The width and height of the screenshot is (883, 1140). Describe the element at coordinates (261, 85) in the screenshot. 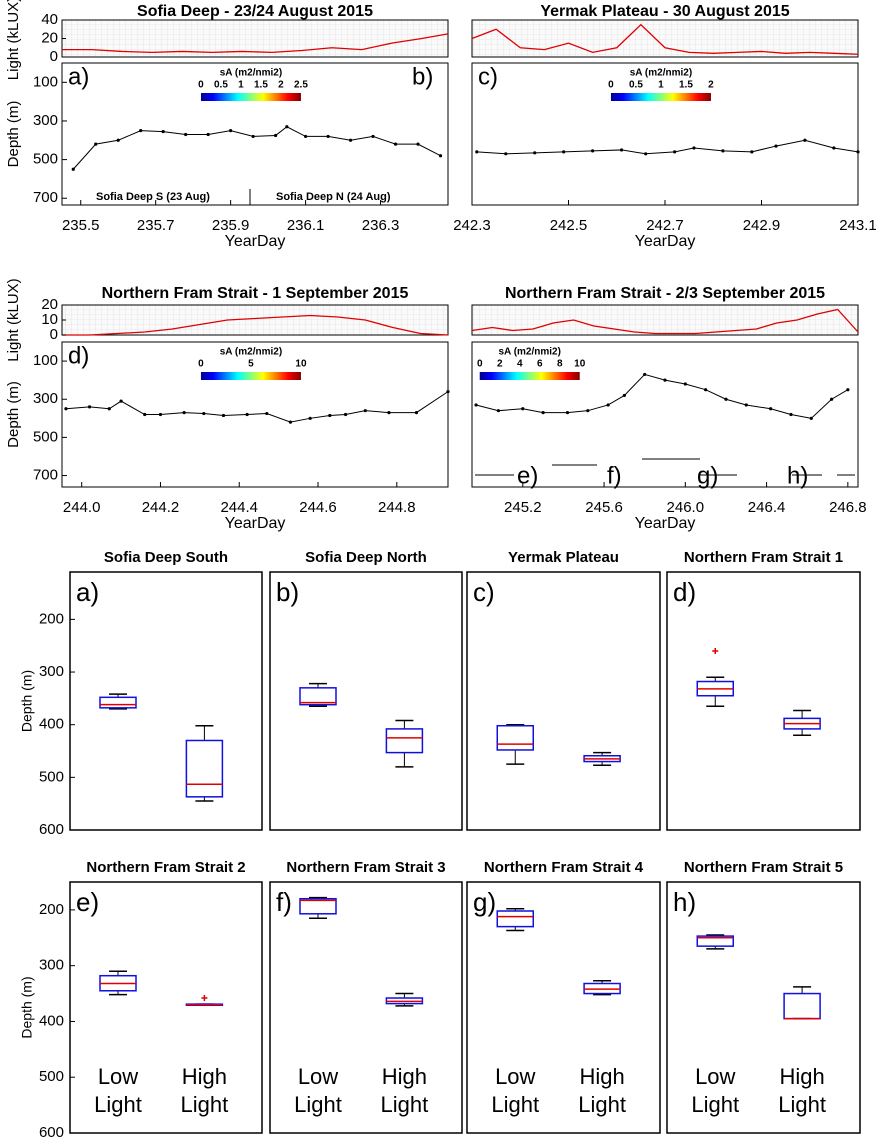

I see `colorbar-tick-label: 1.5` at that location.